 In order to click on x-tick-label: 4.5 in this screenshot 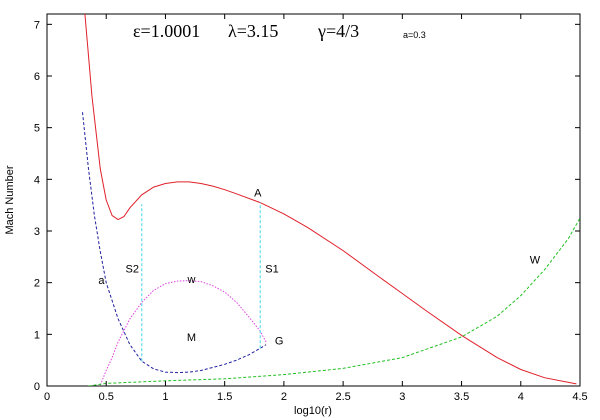, I will do `click(579, 397)`.